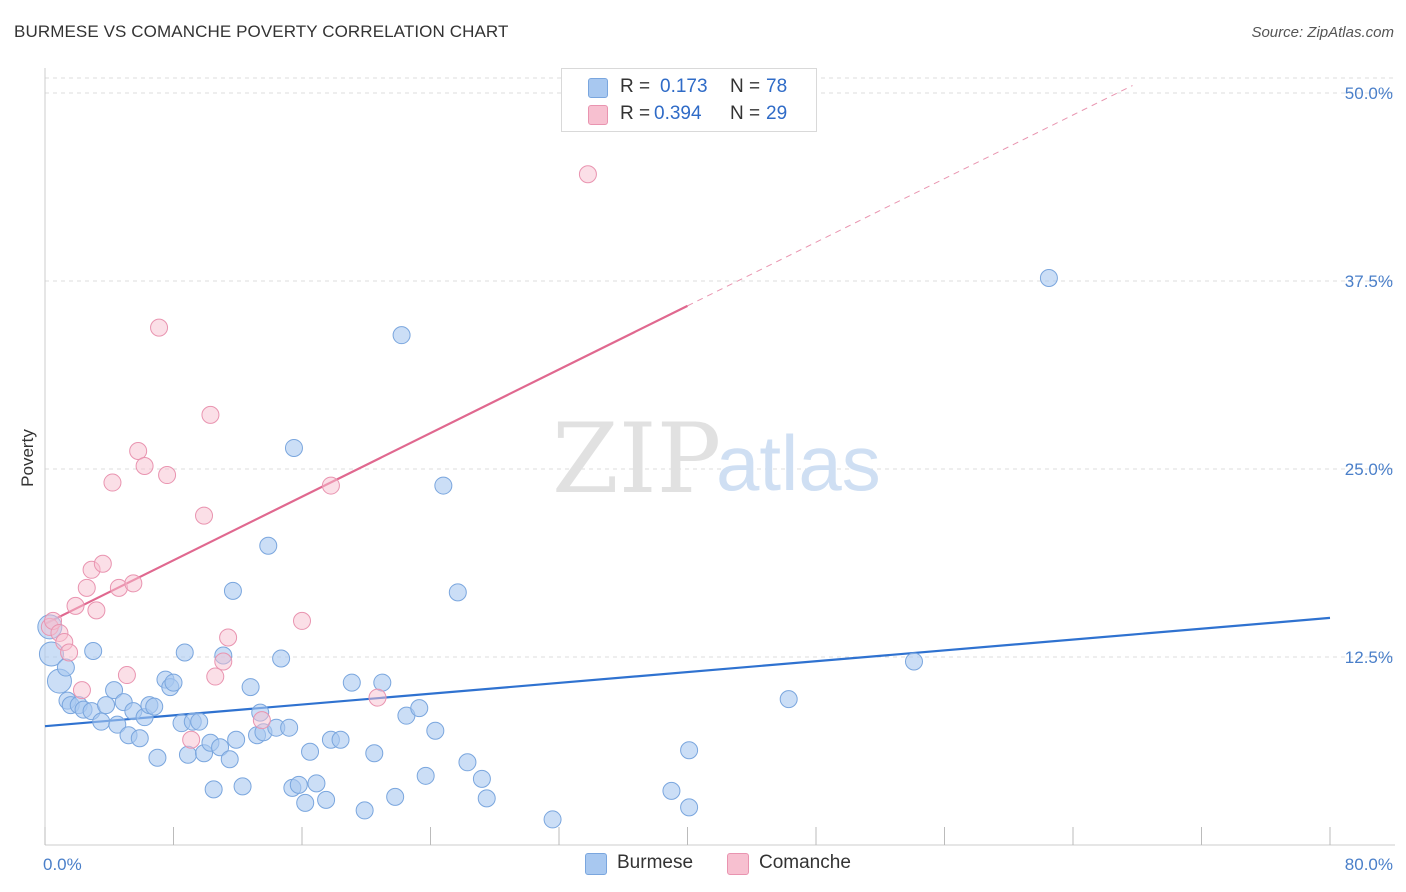 The height and width of the screenshot is (892, 1406). I want to click on source-label: Source: ZipAtlas.com, so click(1322, 32).